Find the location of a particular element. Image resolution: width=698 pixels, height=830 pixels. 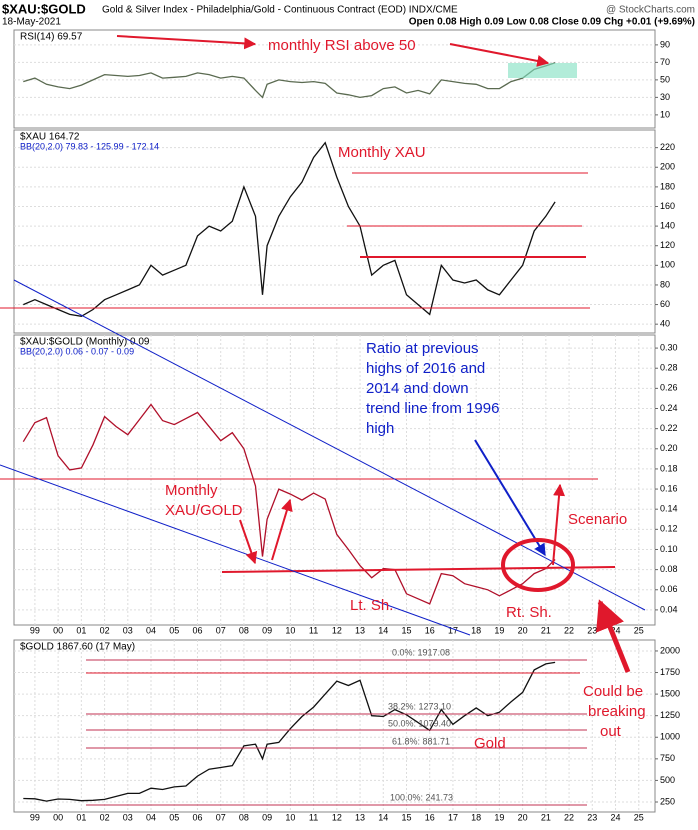

y-tick-label: 0.20 is located at coordinates (669, 448).